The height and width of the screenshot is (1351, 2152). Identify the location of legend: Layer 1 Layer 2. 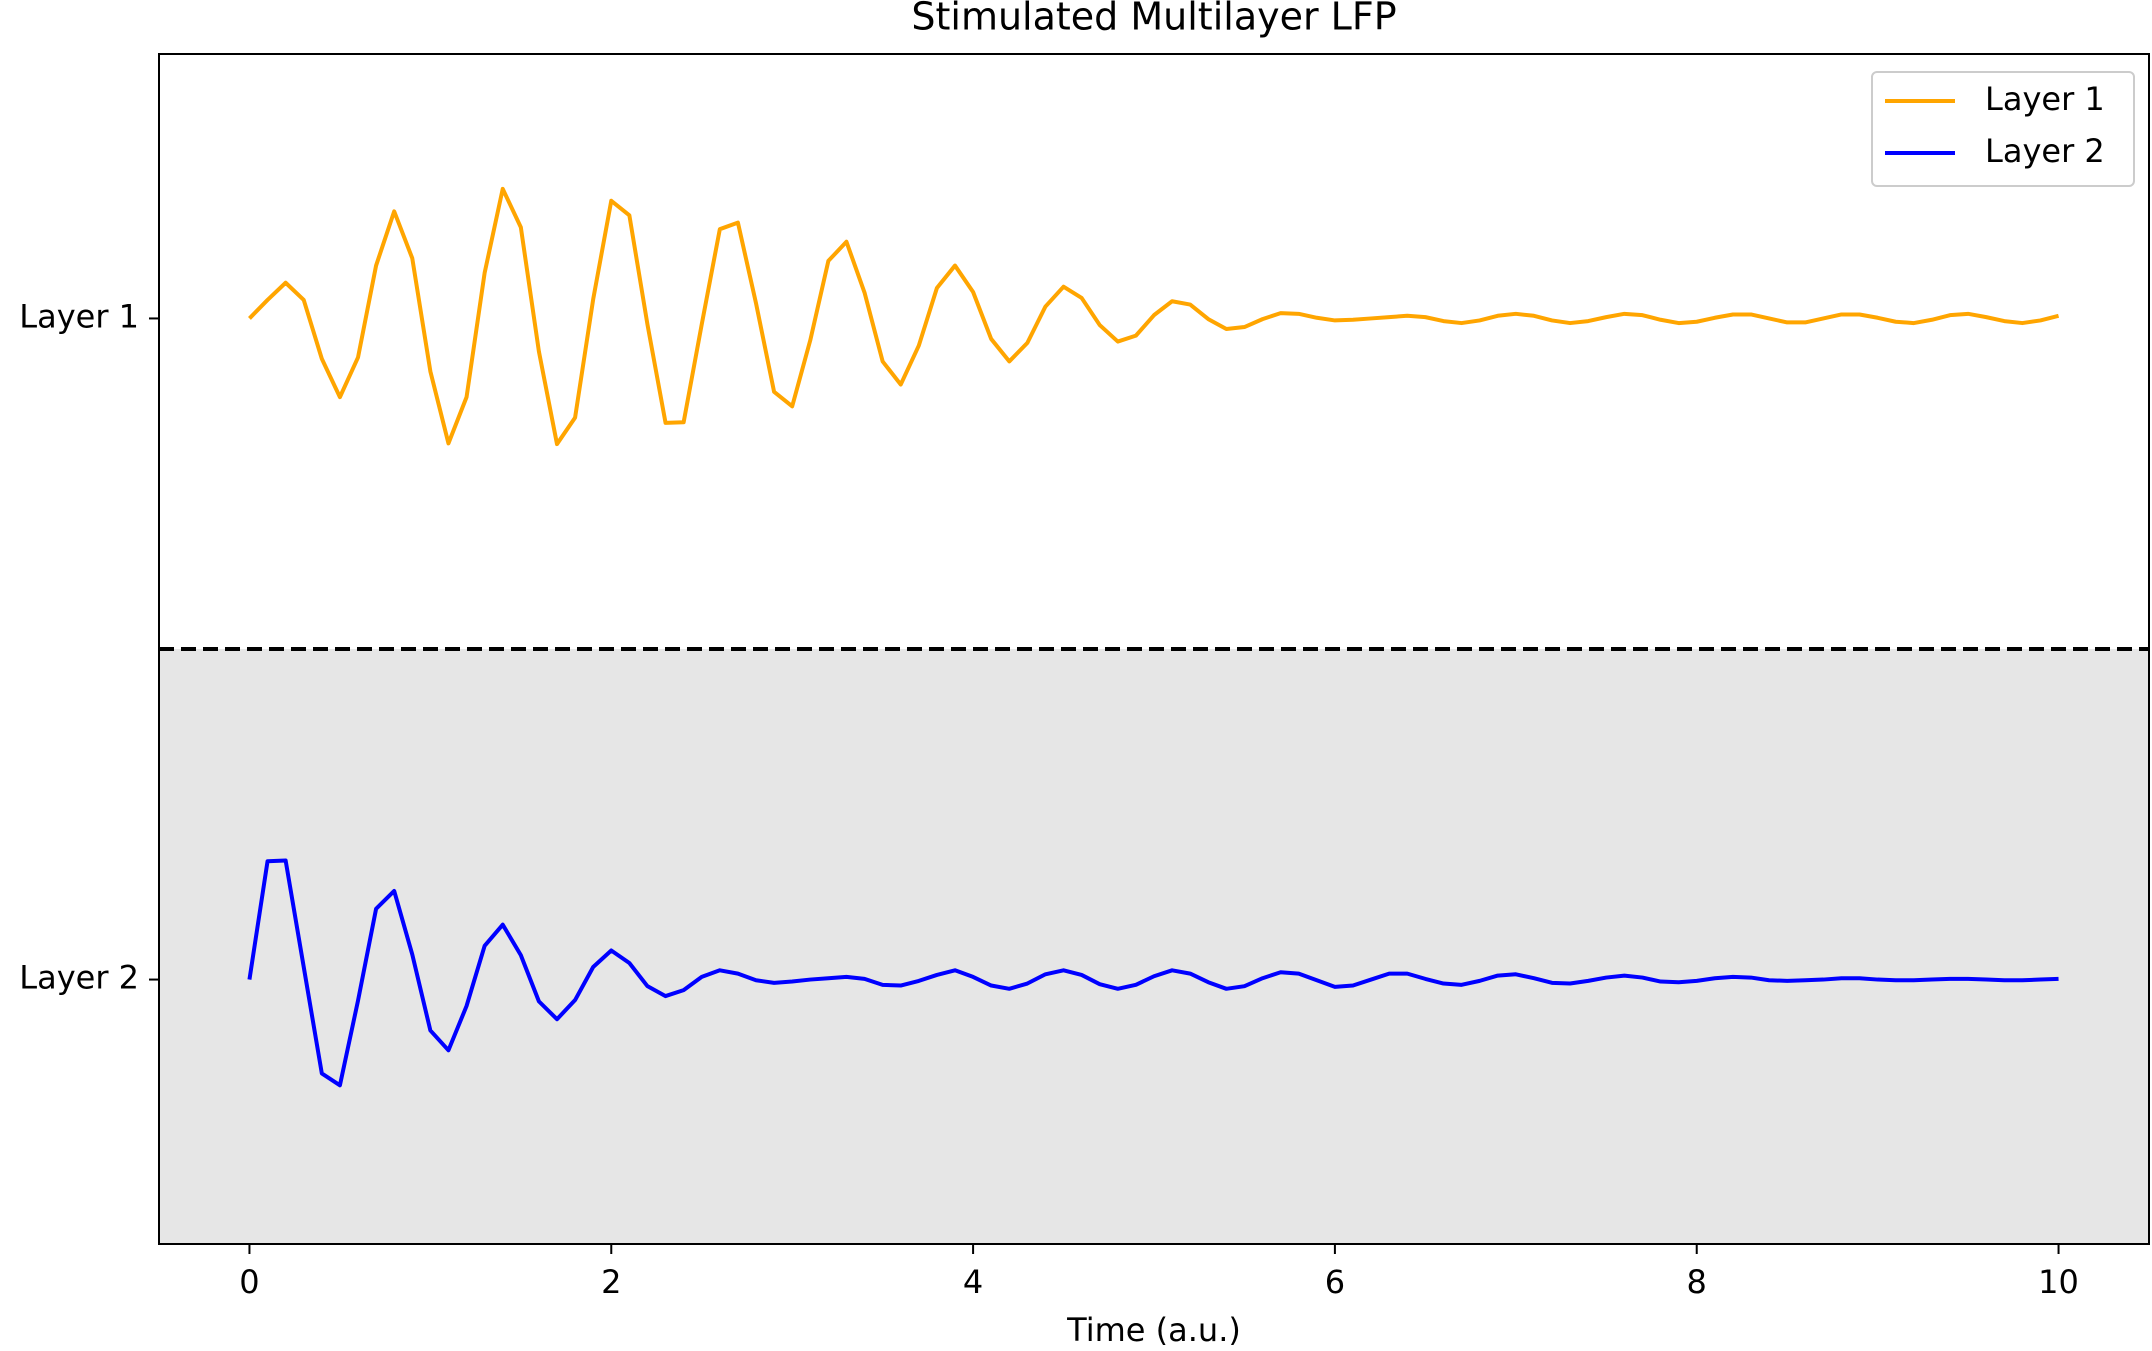
(2003, 129).